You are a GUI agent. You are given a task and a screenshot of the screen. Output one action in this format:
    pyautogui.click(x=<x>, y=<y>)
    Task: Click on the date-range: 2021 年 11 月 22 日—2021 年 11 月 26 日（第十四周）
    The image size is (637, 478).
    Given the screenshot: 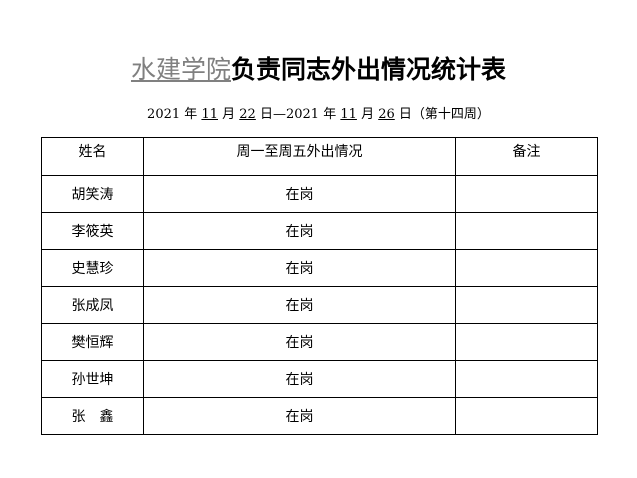 What is the action you would take?
    pyautogui.click(x=318, y=114)
    